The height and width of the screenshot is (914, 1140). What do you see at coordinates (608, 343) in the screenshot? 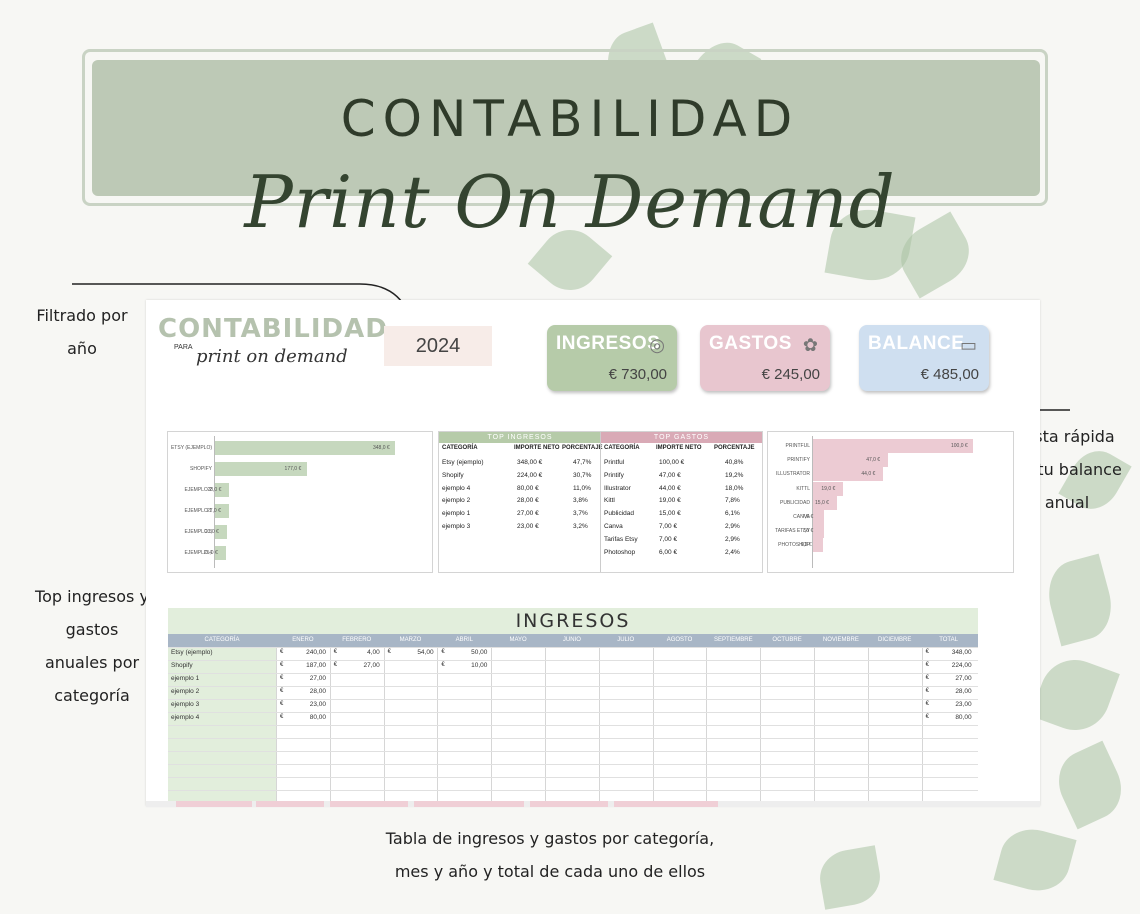
I see `card-ingresos-label: INGRESOS` at bounding box center [608, 343].